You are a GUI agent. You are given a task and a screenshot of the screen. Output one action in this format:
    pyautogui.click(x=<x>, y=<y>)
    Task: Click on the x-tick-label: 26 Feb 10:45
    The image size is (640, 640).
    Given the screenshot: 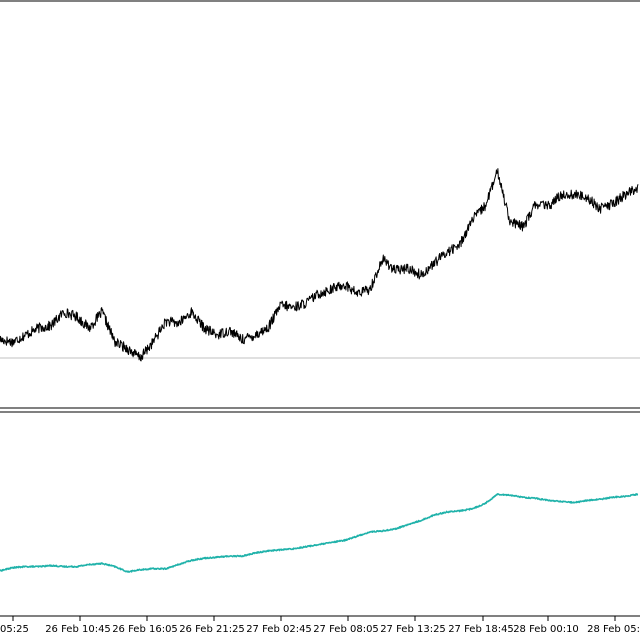 What is the action you would take?
    pyautogui.click(x=78, y=629)
    